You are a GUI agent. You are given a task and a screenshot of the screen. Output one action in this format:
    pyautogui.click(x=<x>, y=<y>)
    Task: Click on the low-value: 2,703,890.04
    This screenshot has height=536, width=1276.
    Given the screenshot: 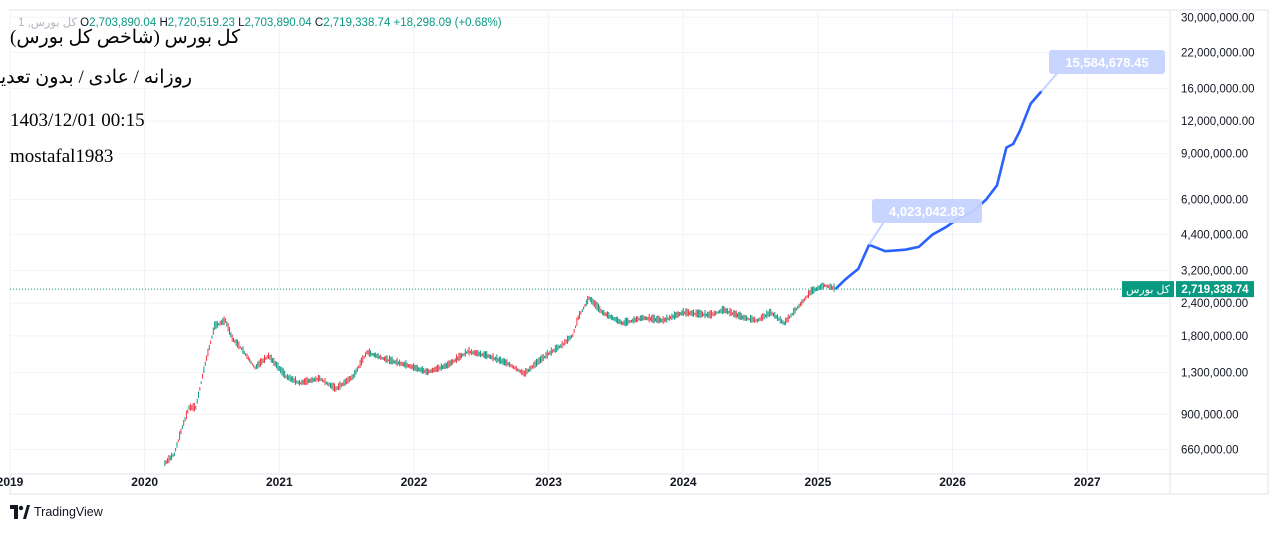 What is the action you would take?
    pyautogui.click(x=278, y=23)
    